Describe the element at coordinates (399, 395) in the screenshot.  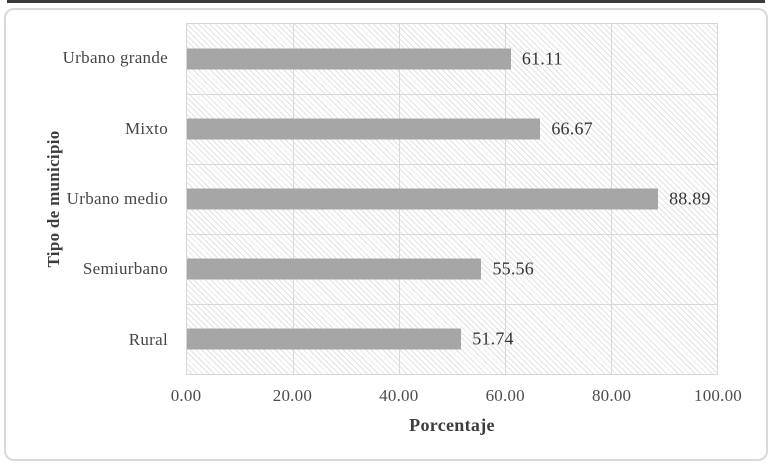
I see `x-tick-label: 40.00` at that location.